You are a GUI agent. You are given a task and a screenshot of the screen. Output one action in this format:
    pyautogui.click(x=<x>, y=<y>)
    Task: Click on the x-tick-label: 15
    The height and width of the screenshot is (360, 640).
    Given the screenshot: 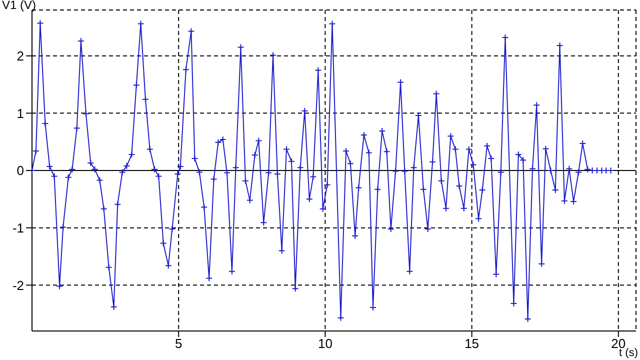 What is the action you would take?
    pyautogui.click(x=472, y=344)
    